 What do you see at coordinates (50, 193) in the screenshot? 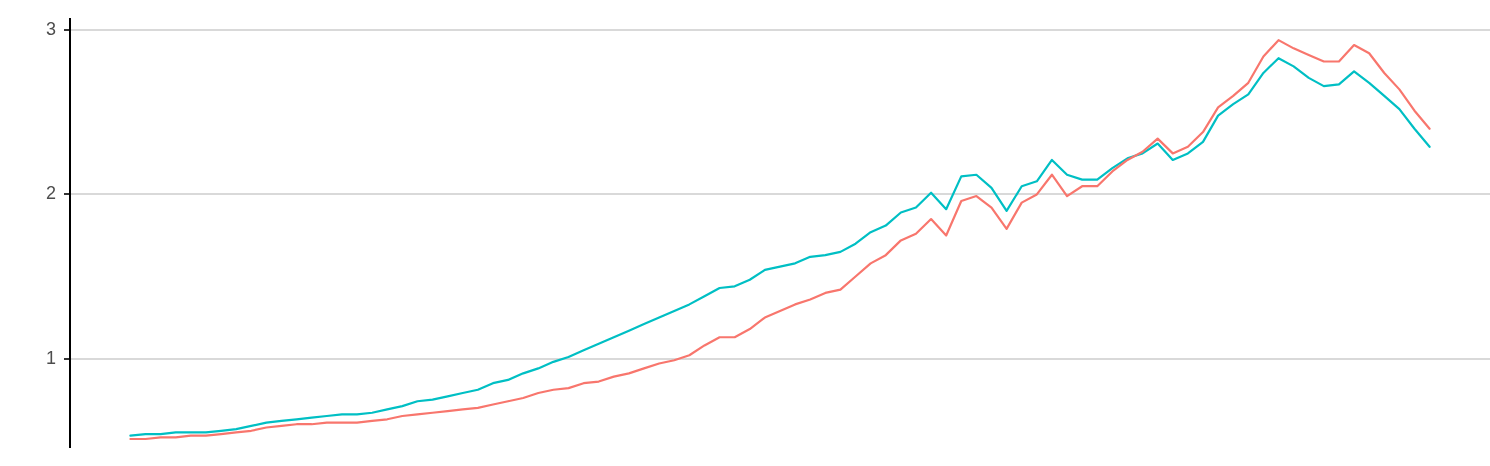
I see `y-tick-label: 2` at bounding box center [50, 193].